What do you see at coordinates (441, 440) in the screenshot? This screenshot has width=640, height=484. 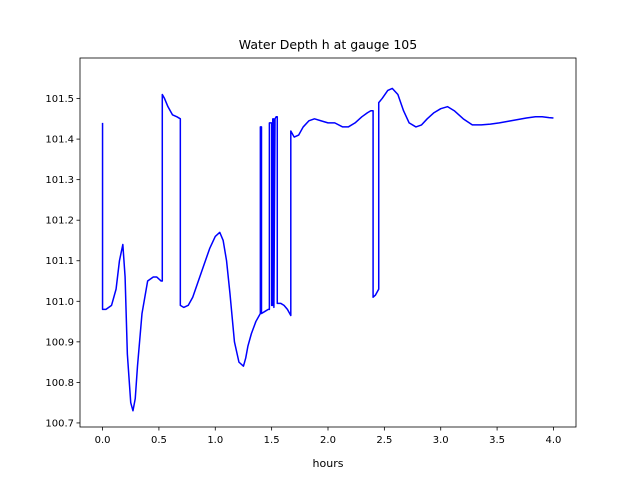 I see `x-tick-label: 3.0` at bounding box center [441, 440].